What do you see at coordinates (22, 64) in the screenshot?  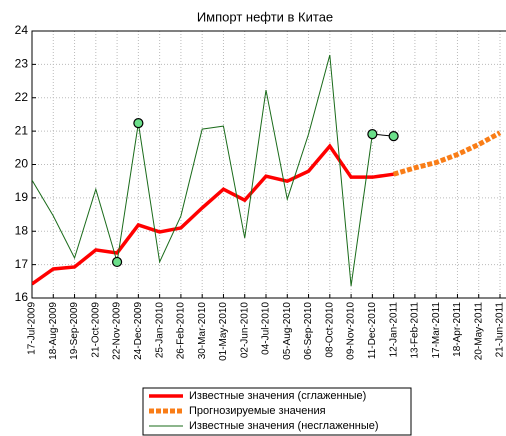 I see `y-tick-label: 23` at bounding box center [22, 64].